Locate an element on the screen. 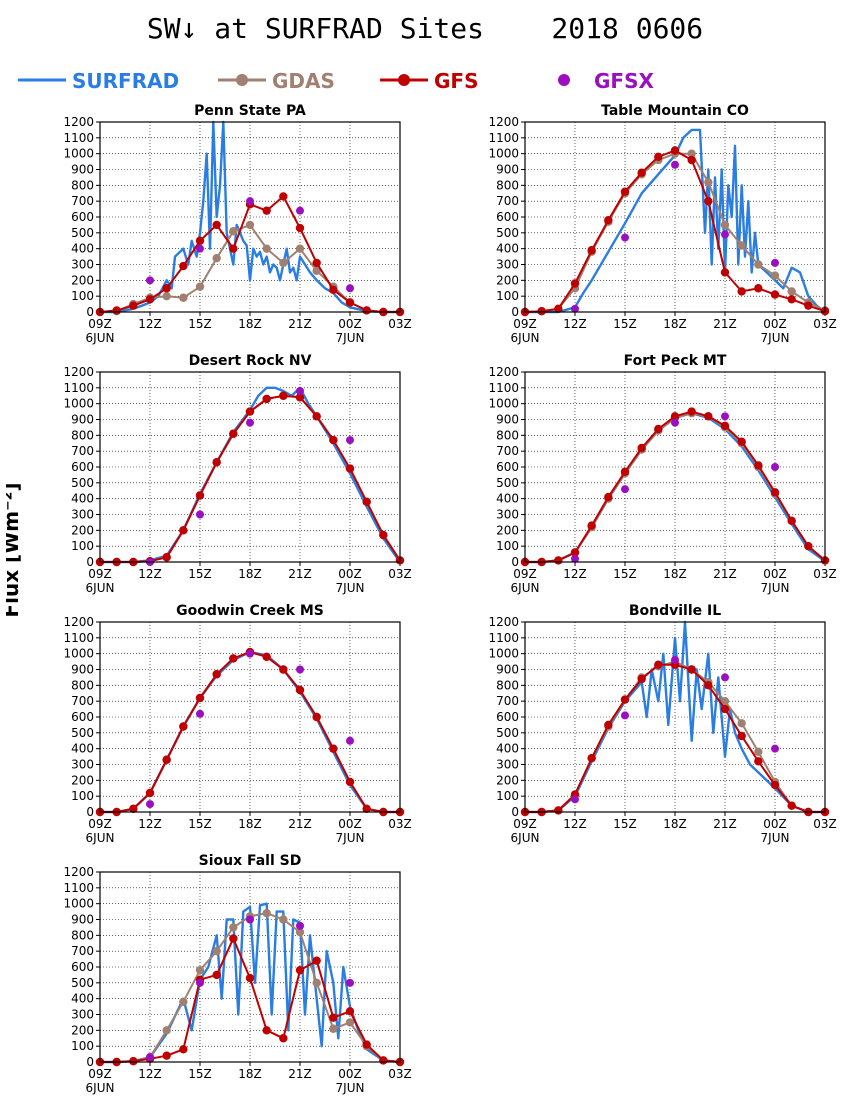  y-tick-label: 1100 is located at coordinates (78, 388).